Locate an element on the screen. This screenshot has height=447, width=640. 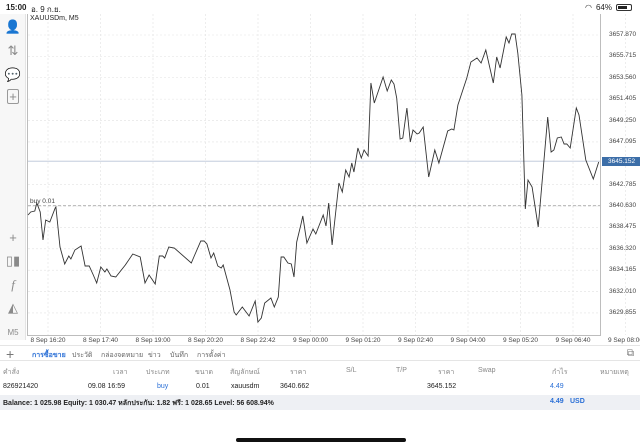
col-time: เวลา is located at coordinates (120, 372).